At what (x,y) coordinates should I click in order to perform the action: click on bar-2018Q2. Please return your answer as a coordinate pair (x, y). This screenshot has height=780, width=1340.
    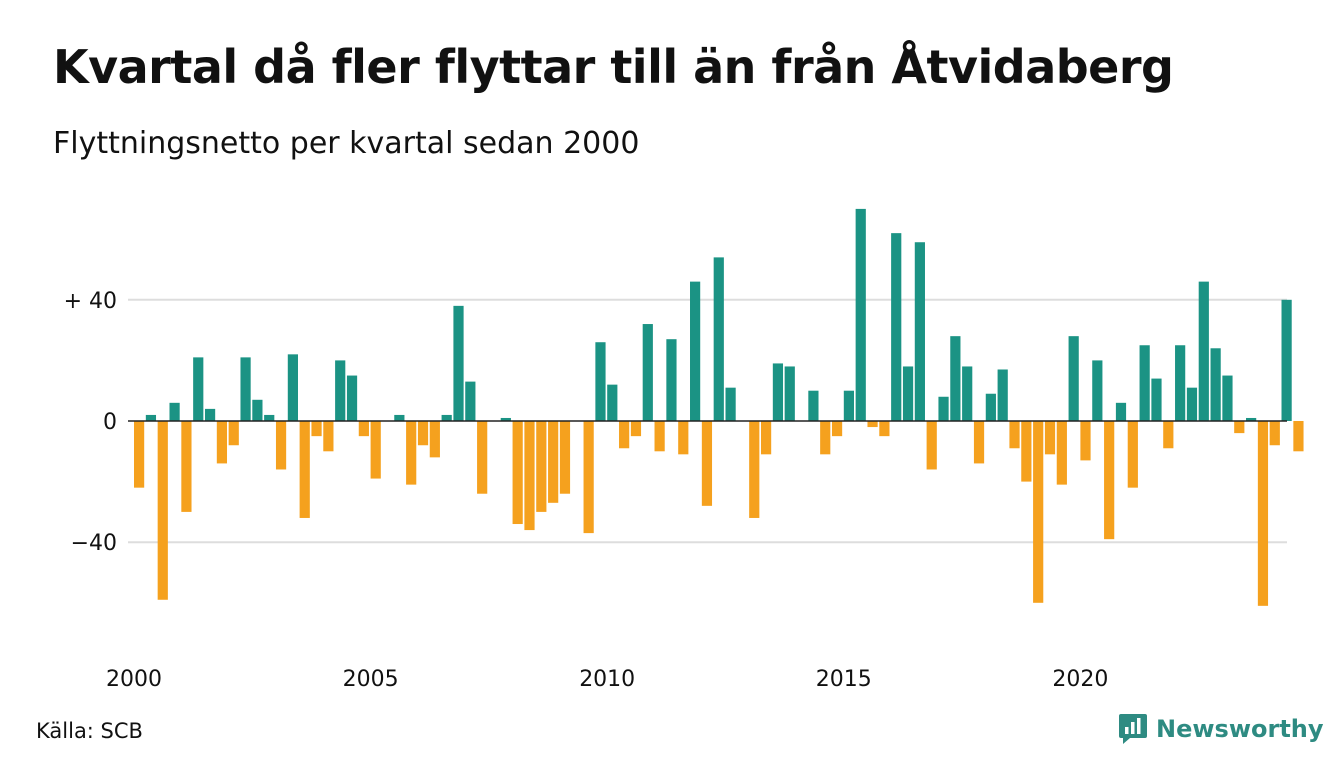
    Looking at the image, I should click on (1002, 395).